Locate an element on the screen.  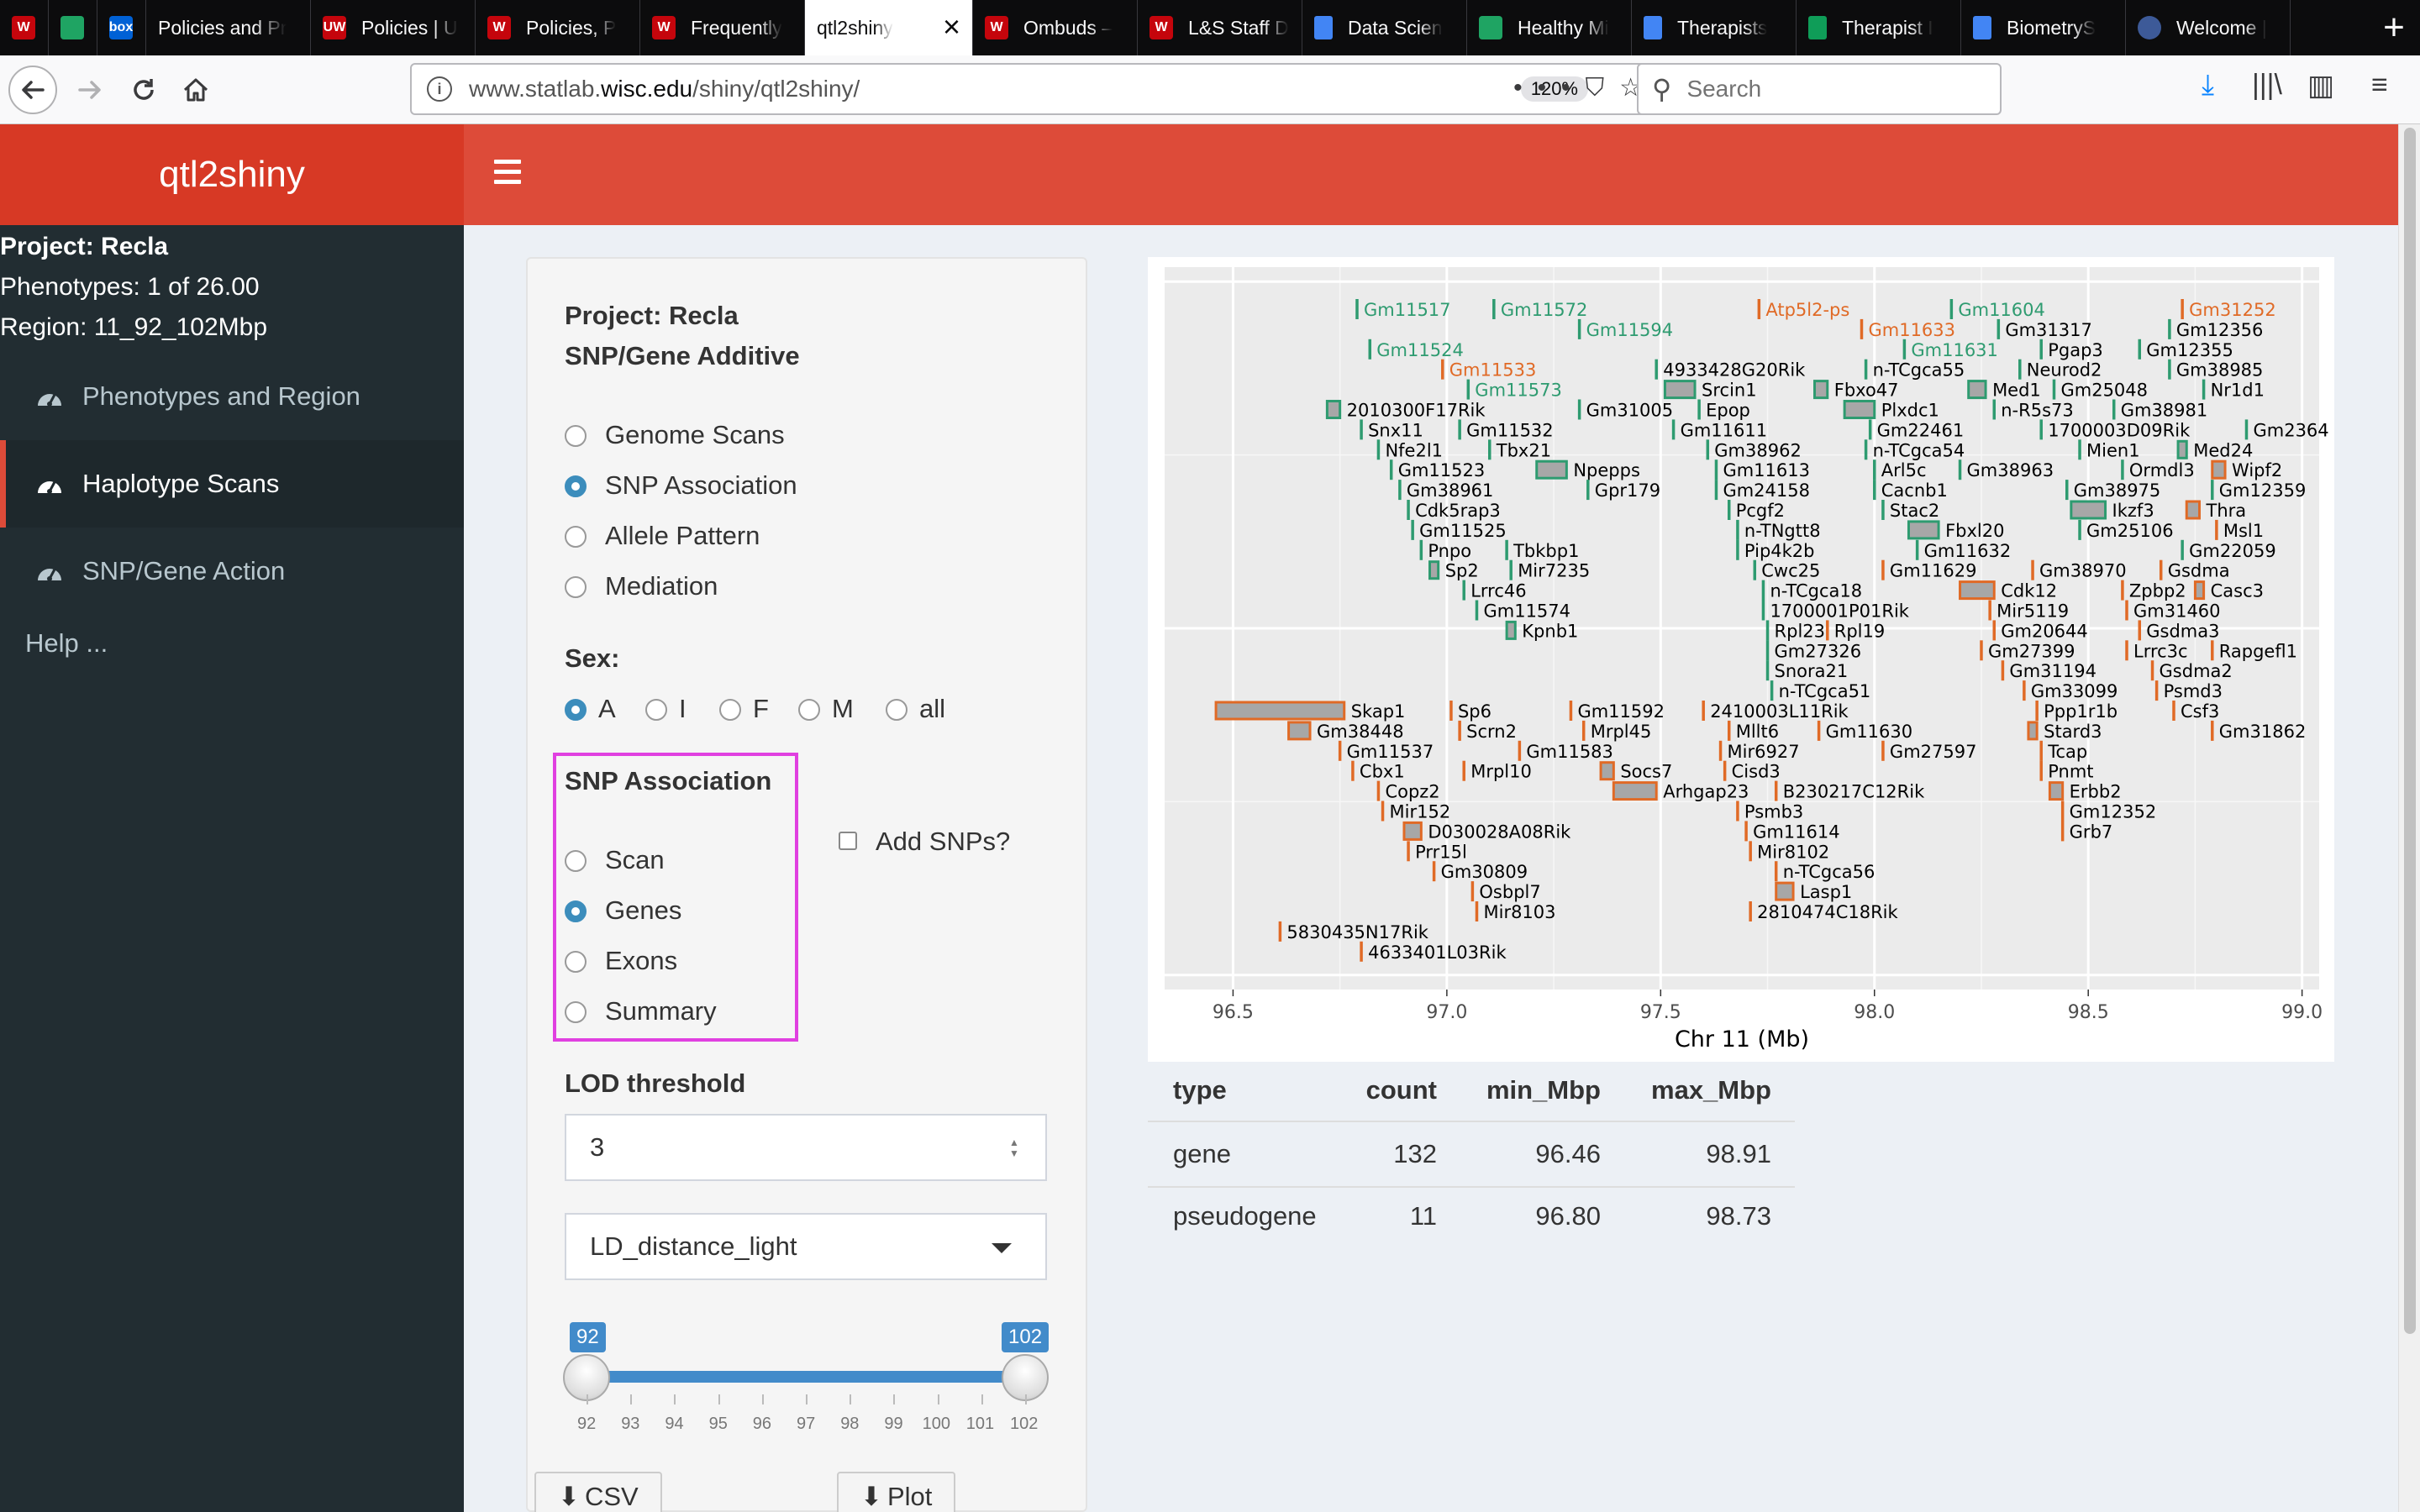
back-button is located at coordinates (33, 90).